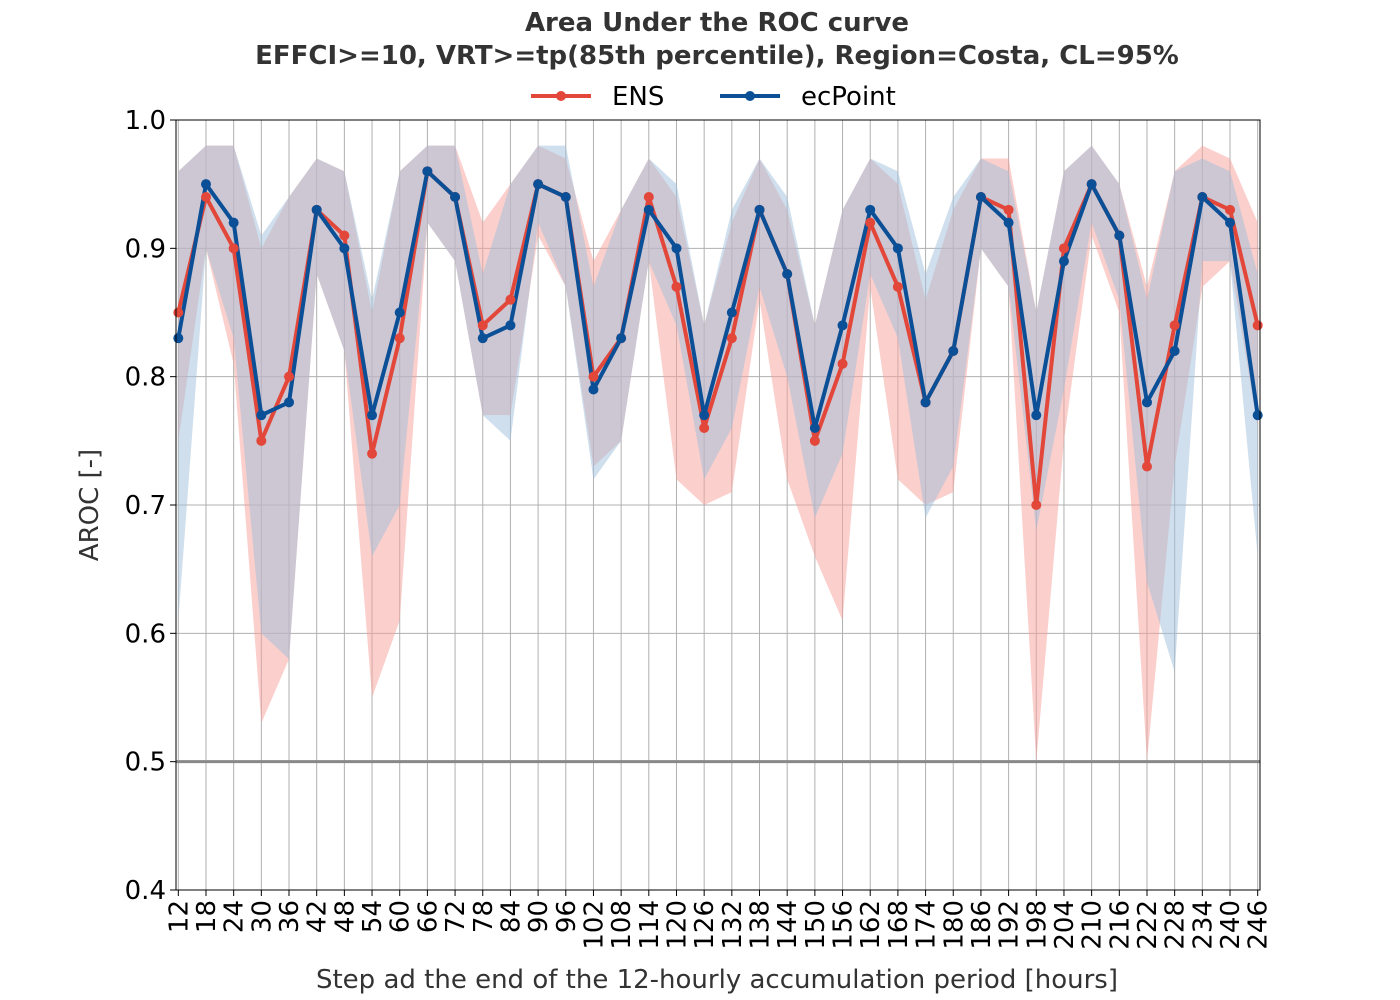 The width and height of the screenshot is (1400, 1000). I want to click on y-tick-label-0.9: 0.9, so click(145, 249).